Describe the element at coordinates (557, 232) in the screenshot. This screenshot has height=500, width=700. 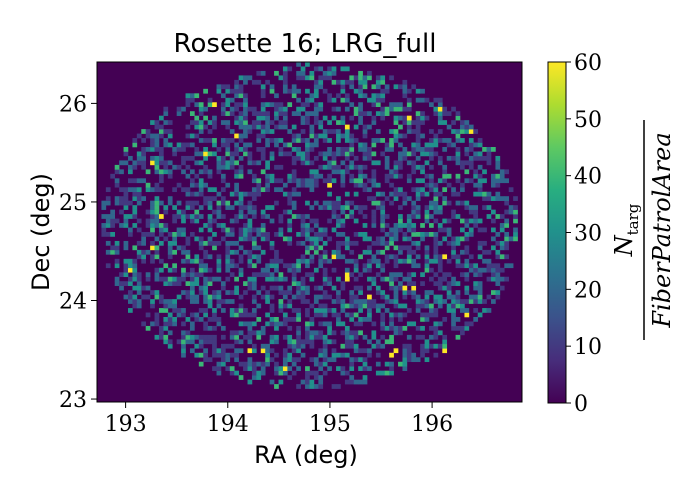
I see `colorbar-gradient` at that location.